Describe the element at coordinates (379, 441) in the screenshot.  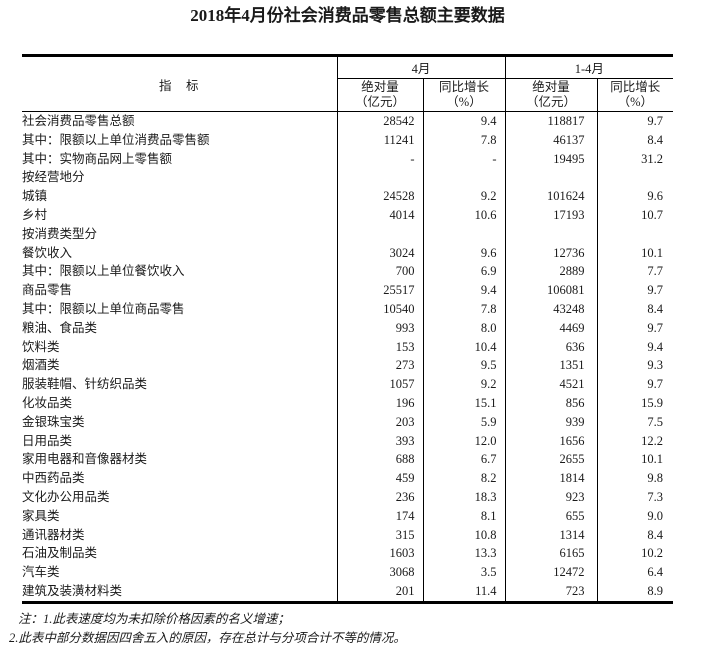
I see `cell-april-value: 393` at that location.